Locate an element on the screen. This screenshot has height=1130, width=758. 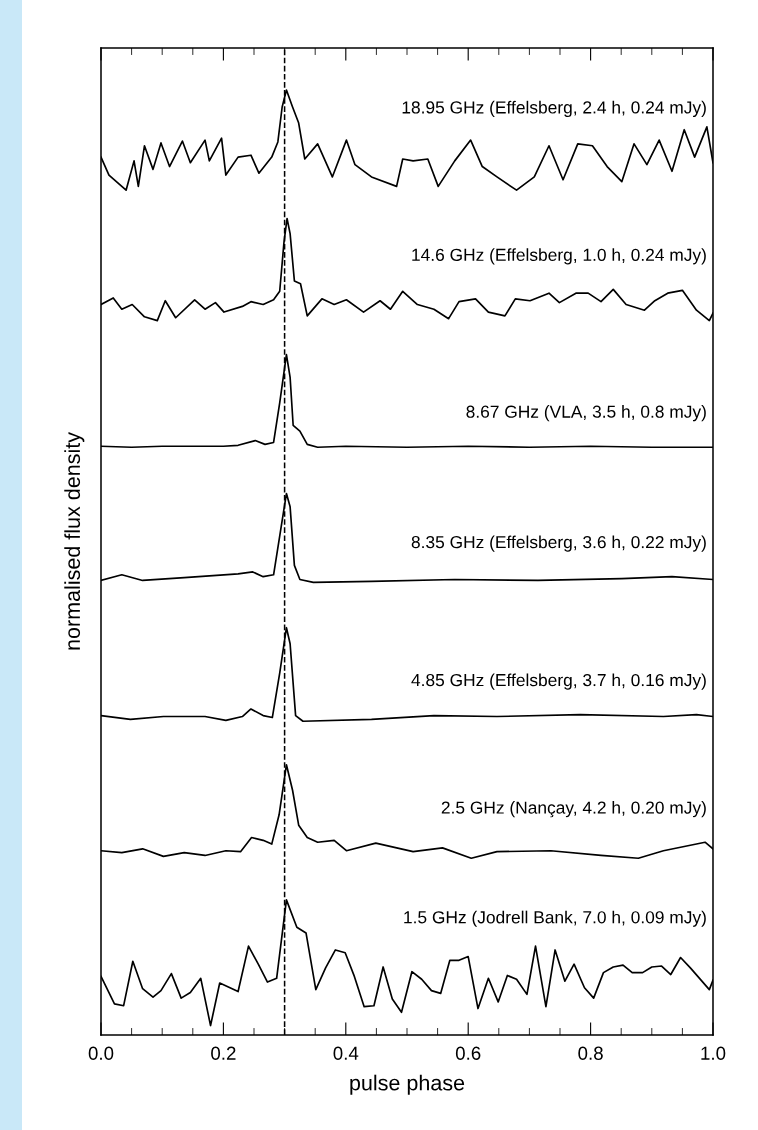
x-tick-label: 0.8 is located at coordinates (590, 1053).